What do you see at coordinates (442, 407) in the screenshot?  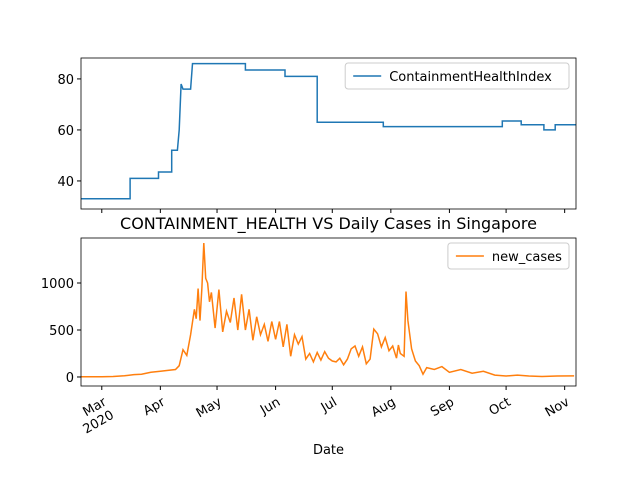 I see `x-tick-label: Sep` at bounding box center [442, 407].